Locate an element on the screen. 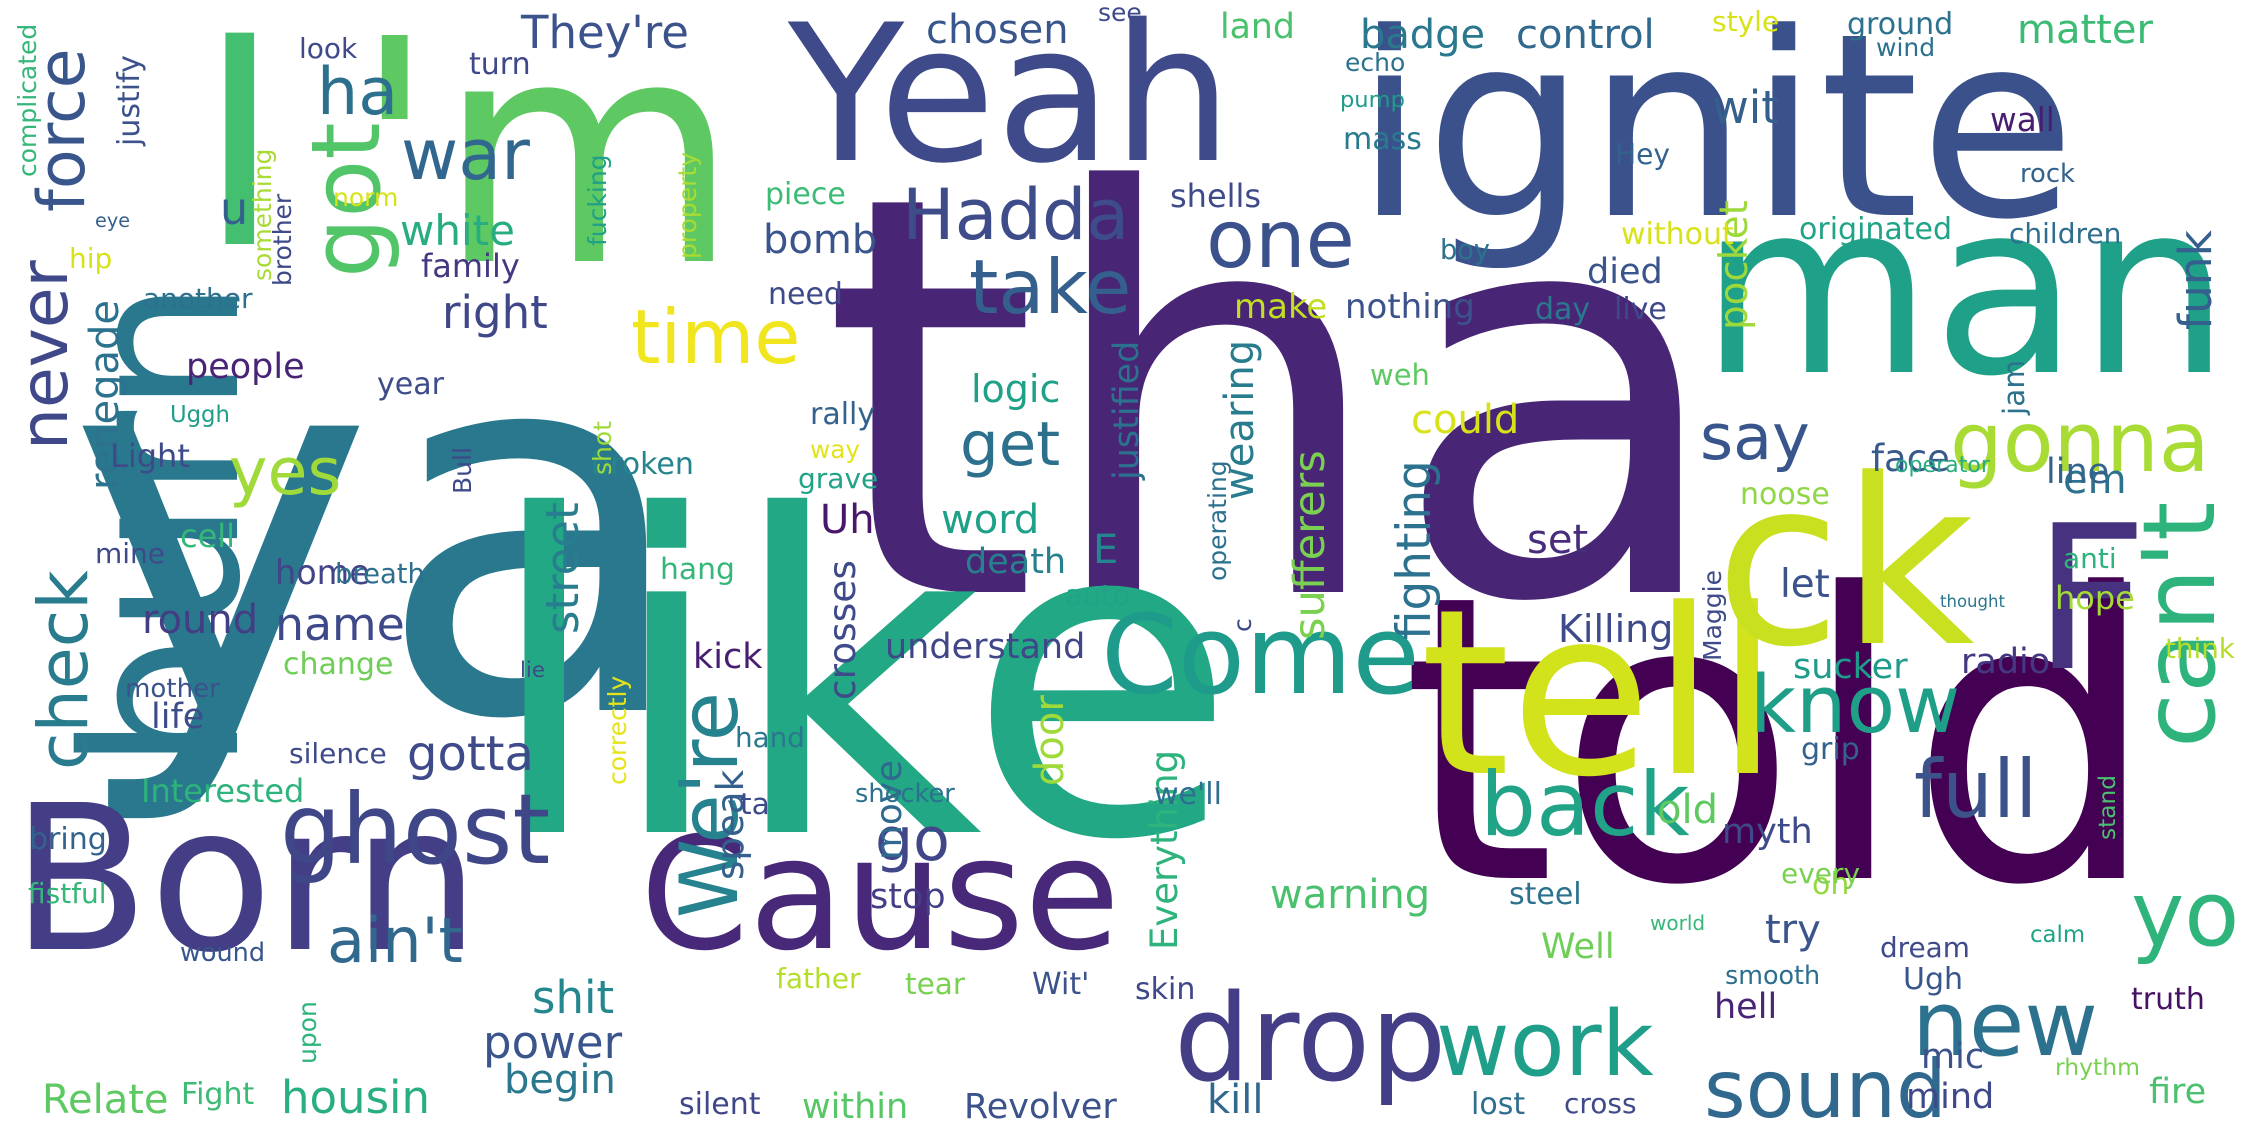  word-uggh: Uggh is located at coordinates (200, 415).